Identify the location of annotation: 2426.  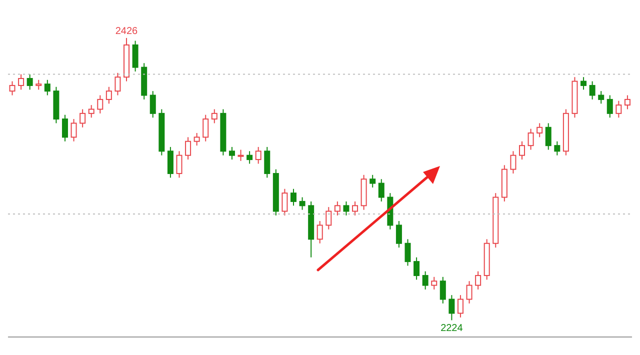
(126, 31).